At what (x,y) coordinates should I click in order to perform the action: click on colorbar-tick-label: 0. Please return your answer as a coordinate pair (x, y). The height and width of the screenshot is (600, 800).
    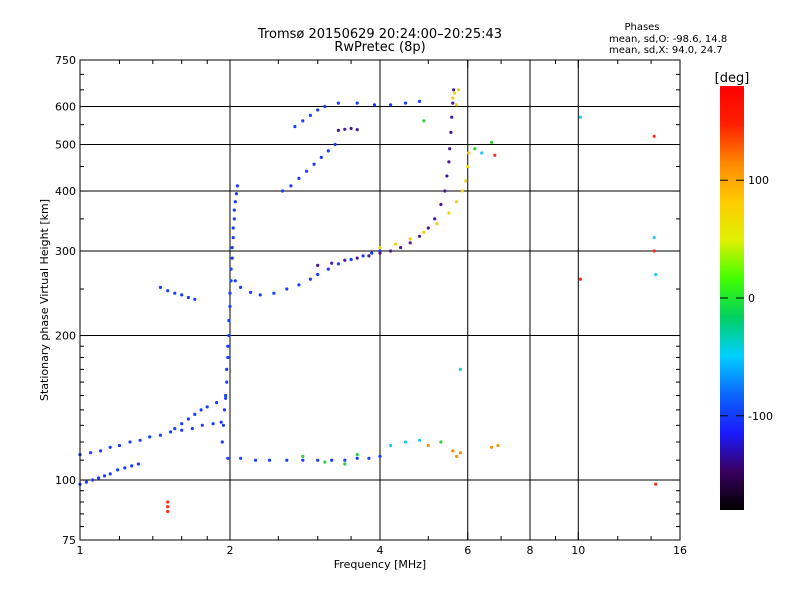
    Looking at the image, I should click on (751, 298).